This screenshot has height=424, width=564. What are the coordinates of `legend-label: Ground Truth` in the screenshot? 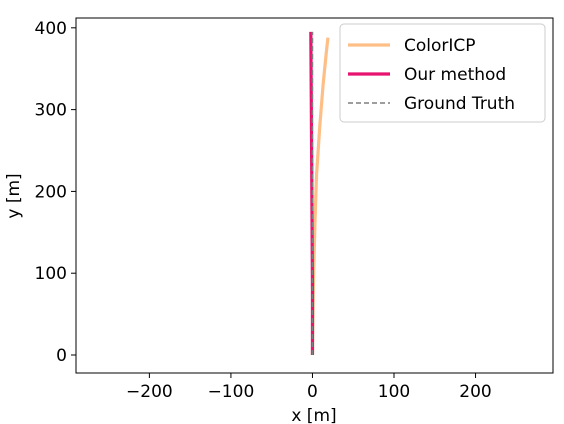 It's located at (459, 104).